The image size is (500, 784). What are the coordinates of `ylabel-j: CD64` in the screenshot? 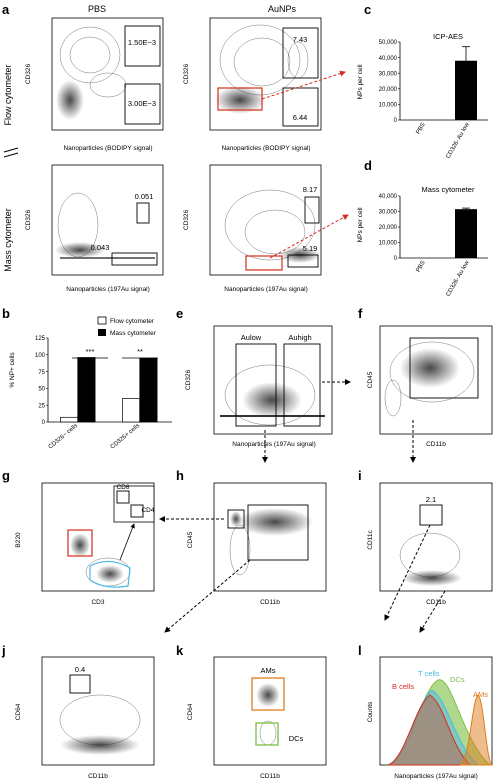 It's located at (18, 711).